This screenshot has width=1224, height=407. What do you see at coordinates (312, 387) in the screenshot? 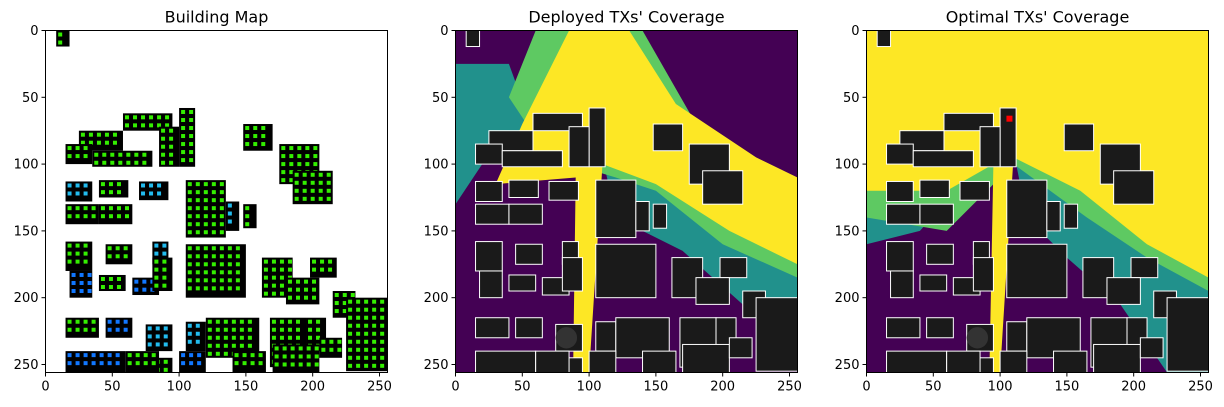
I see `x-tick-label: 200` at bounding box center [312, 387].